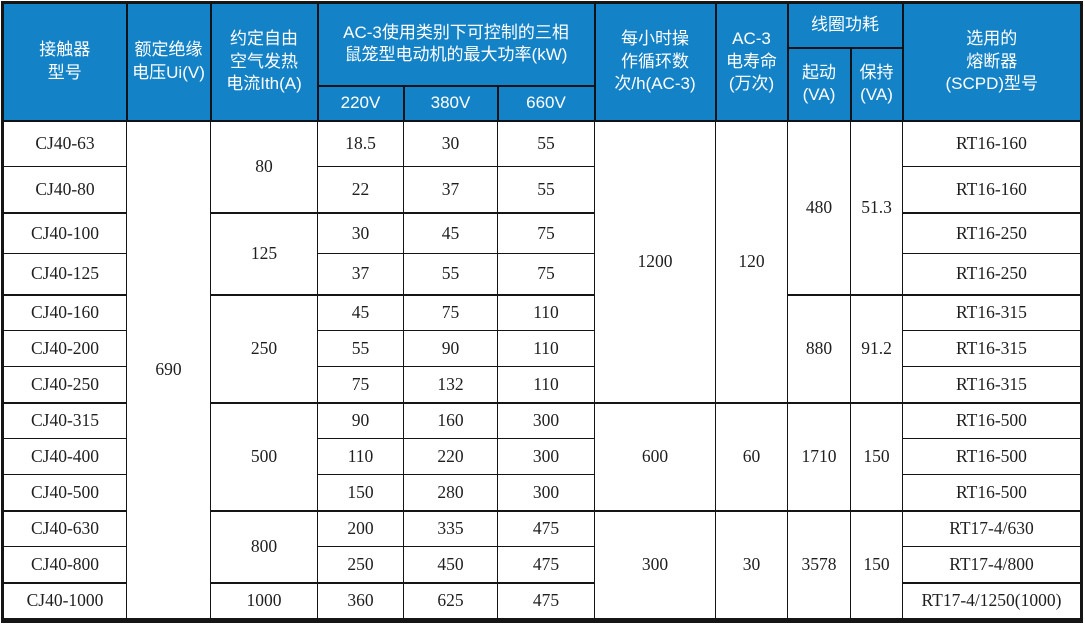 The image size is (1085, 627). Describe the element at coordinates (64, 492) in the screenshot. I see `model-cell: CJ40-500` at that location.